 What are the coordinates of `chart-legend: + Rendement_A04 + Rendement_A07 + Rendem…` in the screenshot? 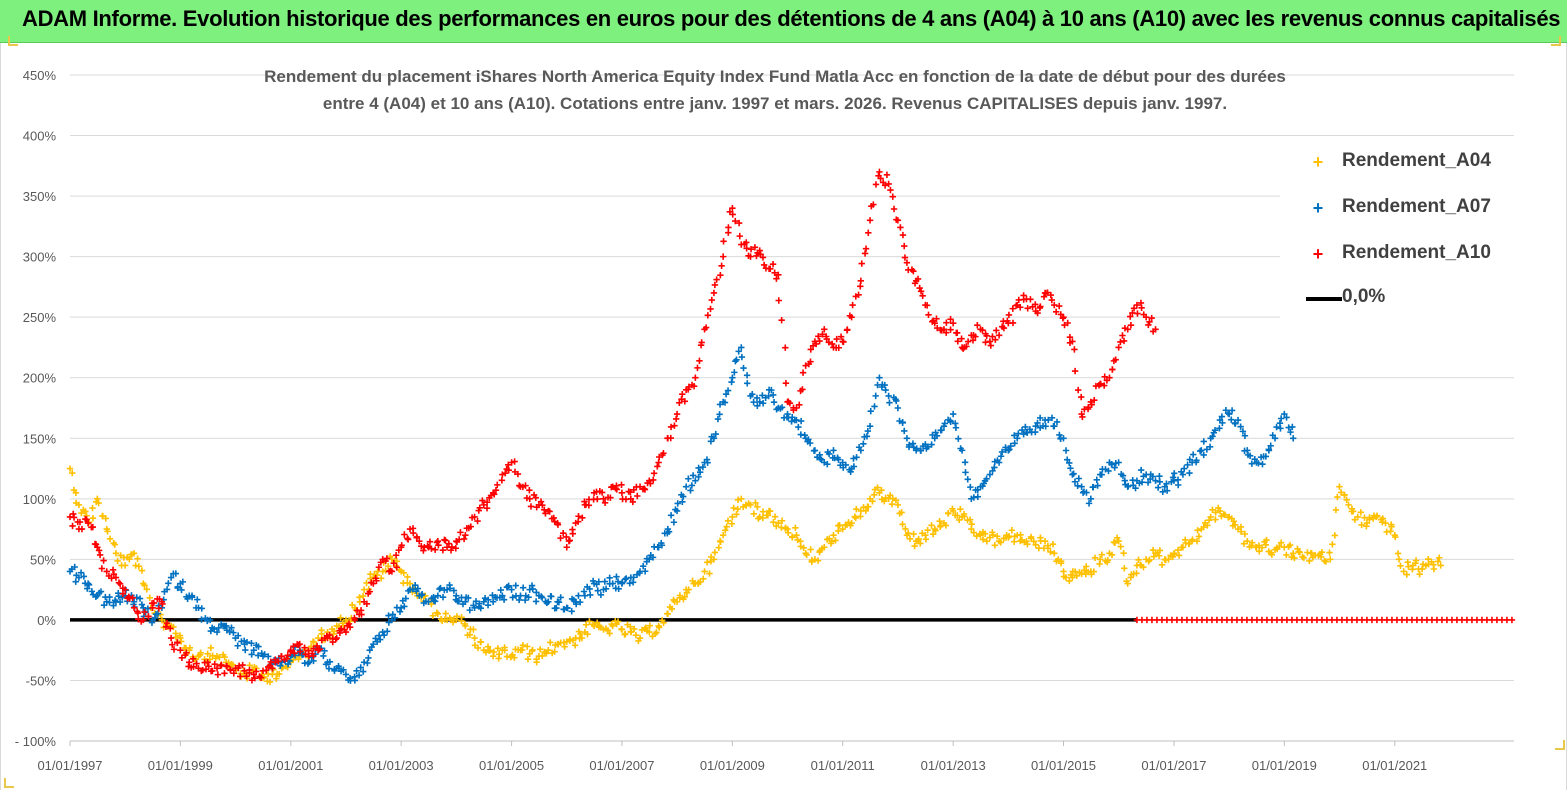 It's located at (1405, 229).